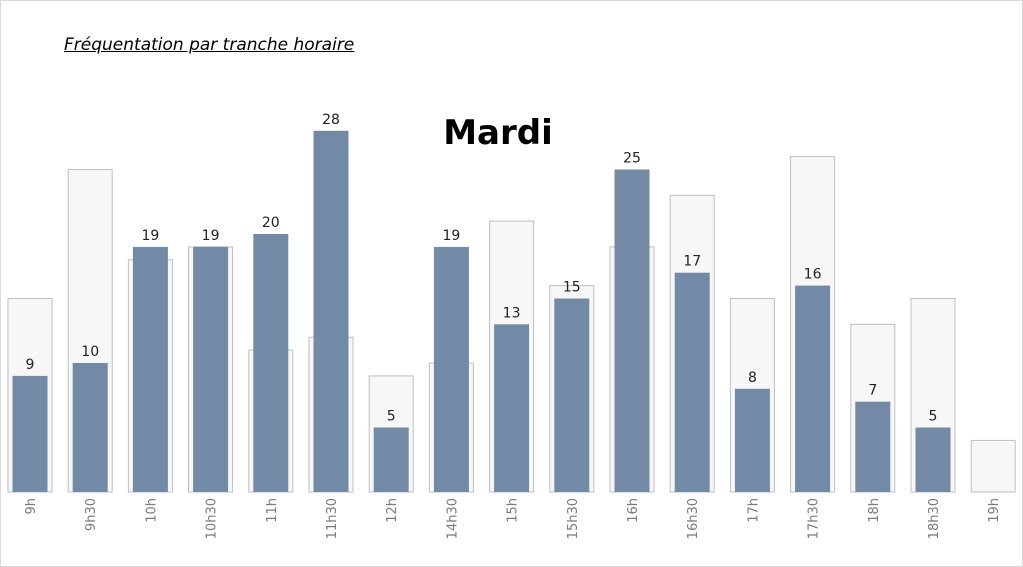  Describe the element at coordinates (933, 417) in the screenshot. I see `data-label-18h30: 5` at that location.